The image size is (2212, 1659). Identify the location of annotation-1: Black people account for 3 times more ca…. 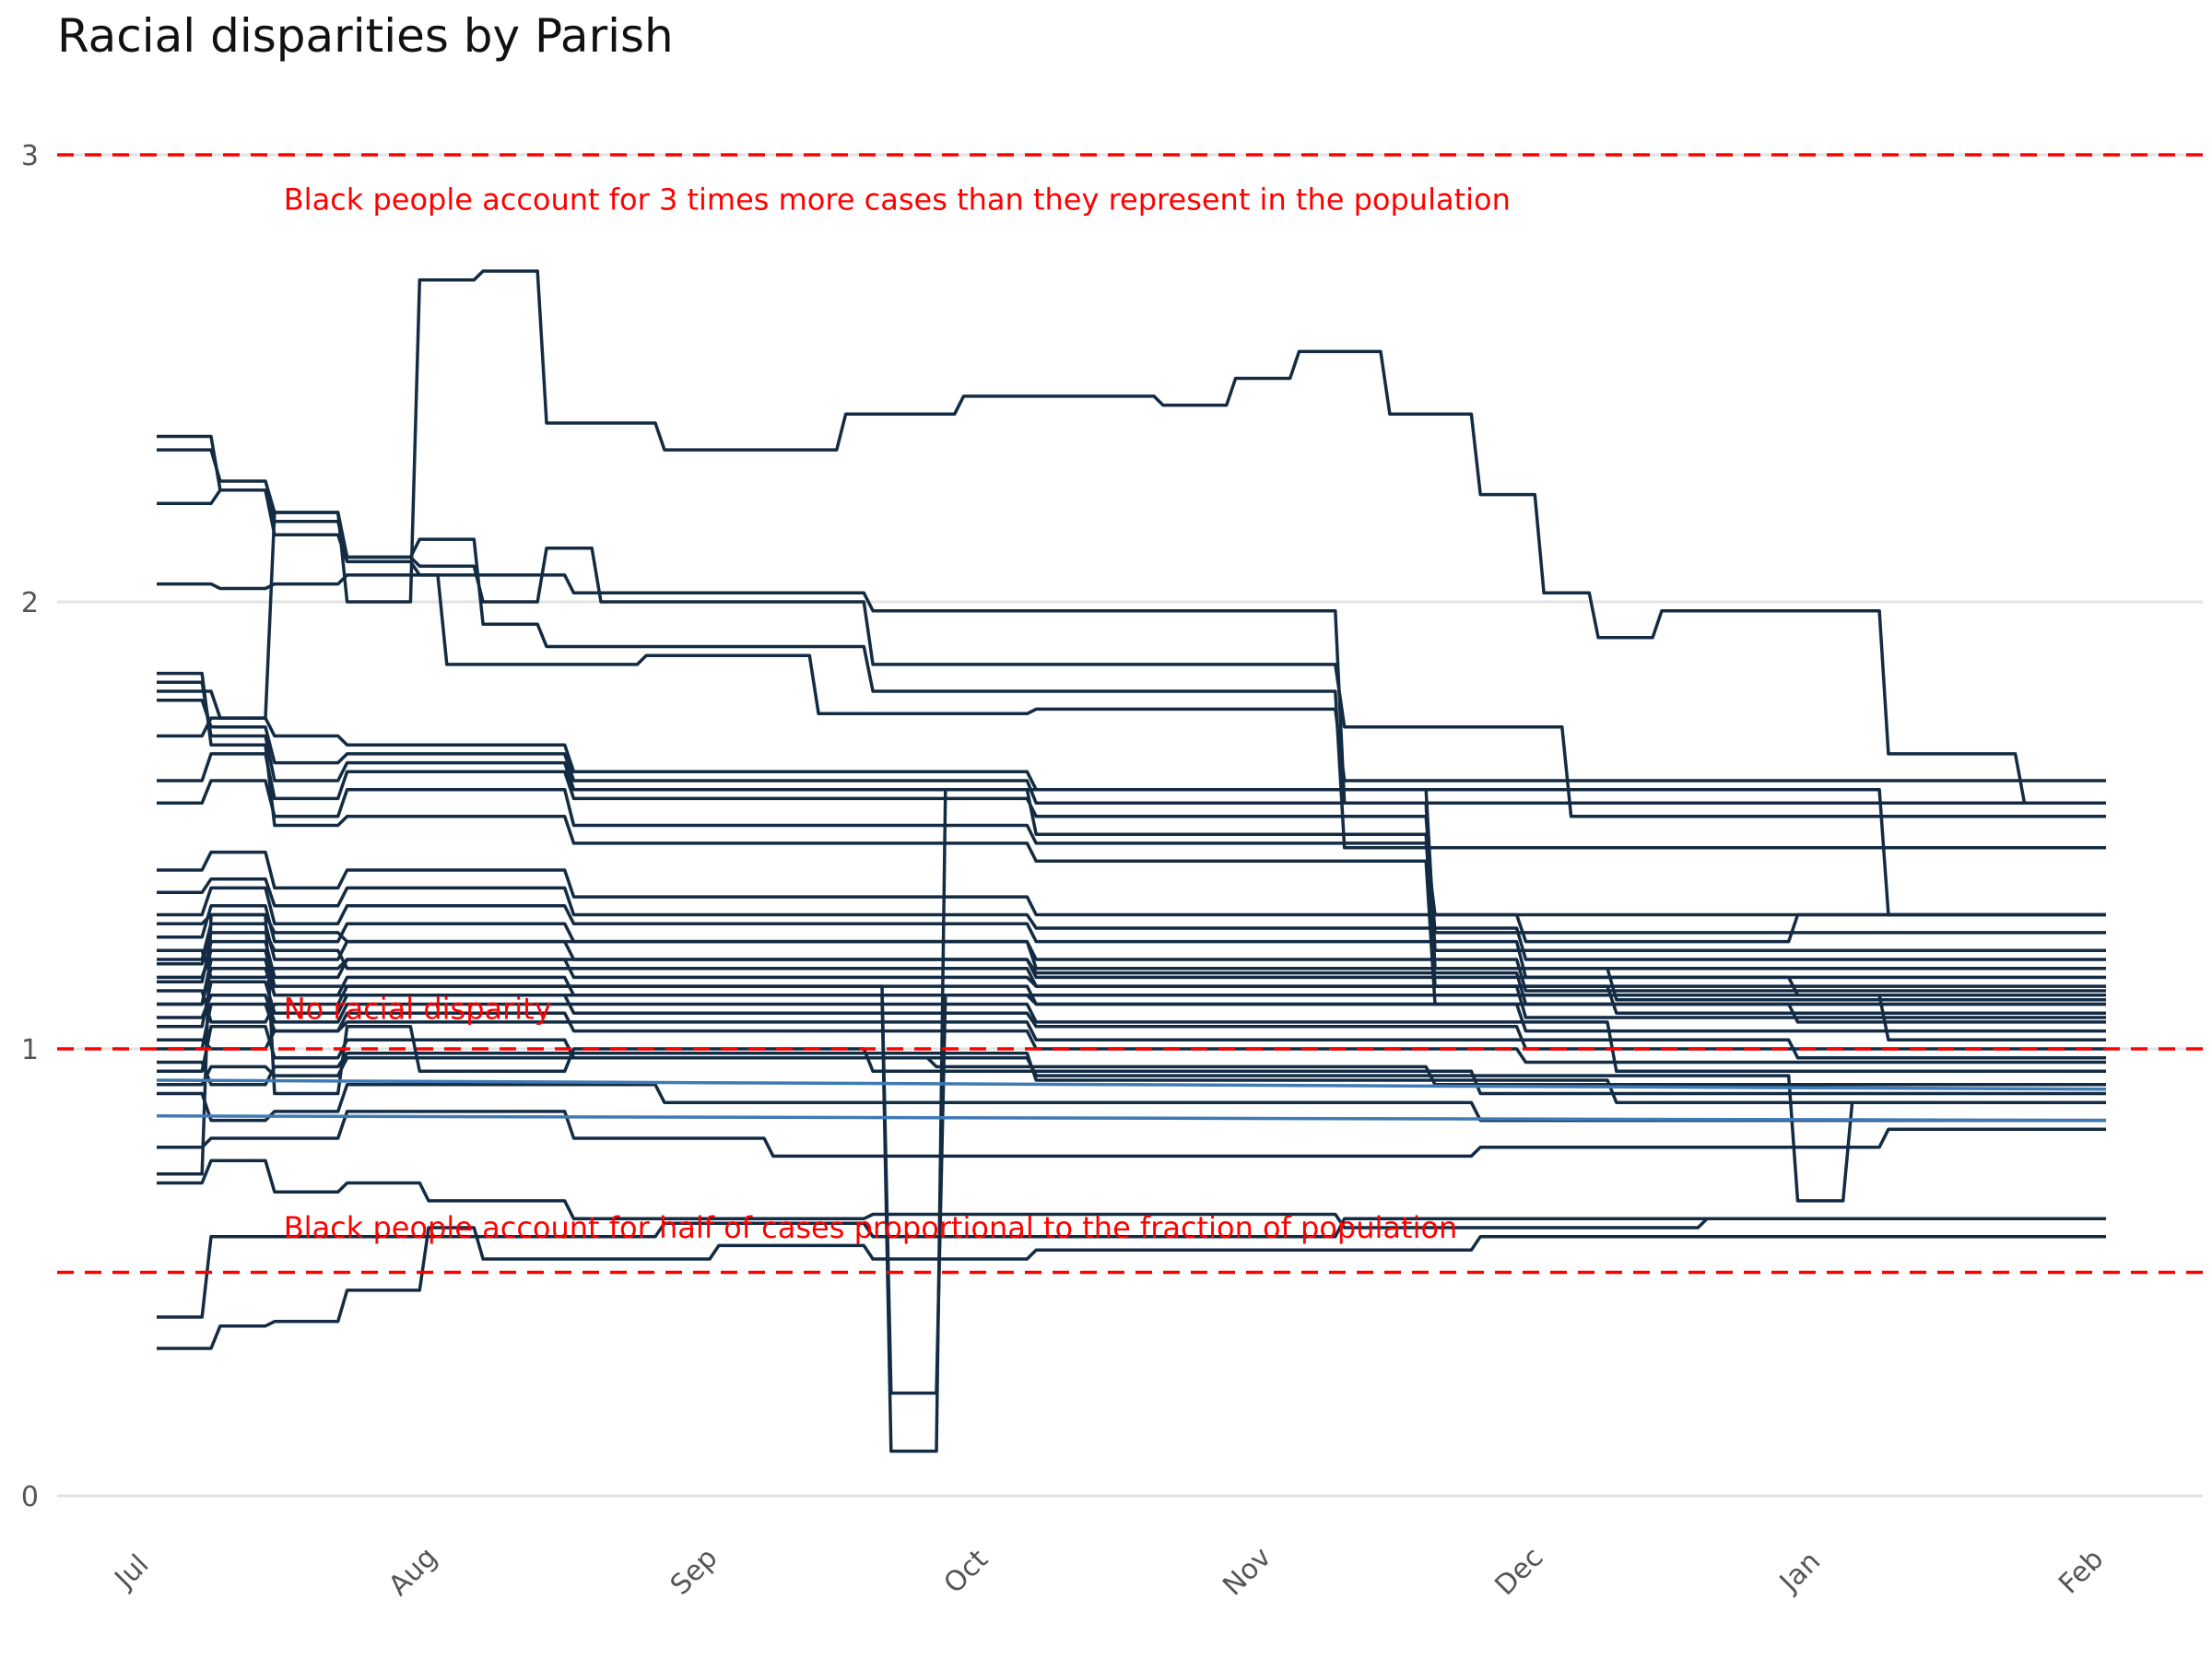
(897, 200).